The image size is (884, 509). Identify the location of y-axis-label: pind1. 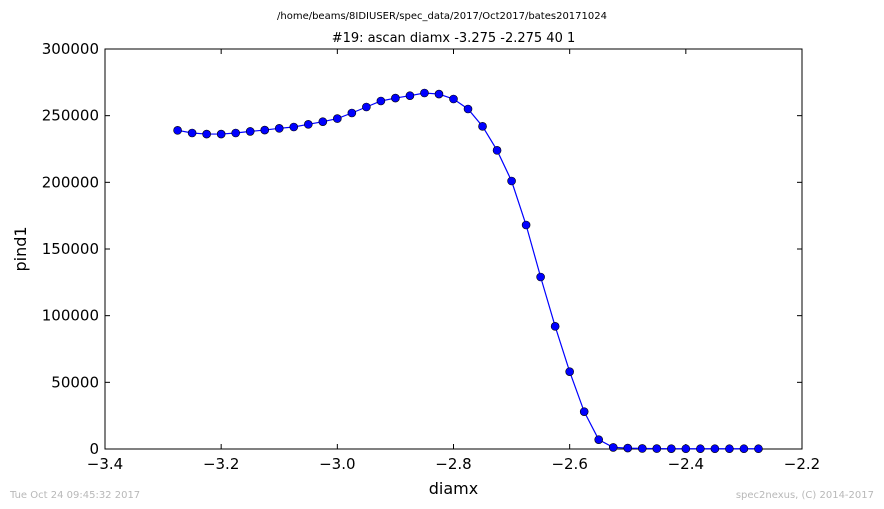
(20, 248).